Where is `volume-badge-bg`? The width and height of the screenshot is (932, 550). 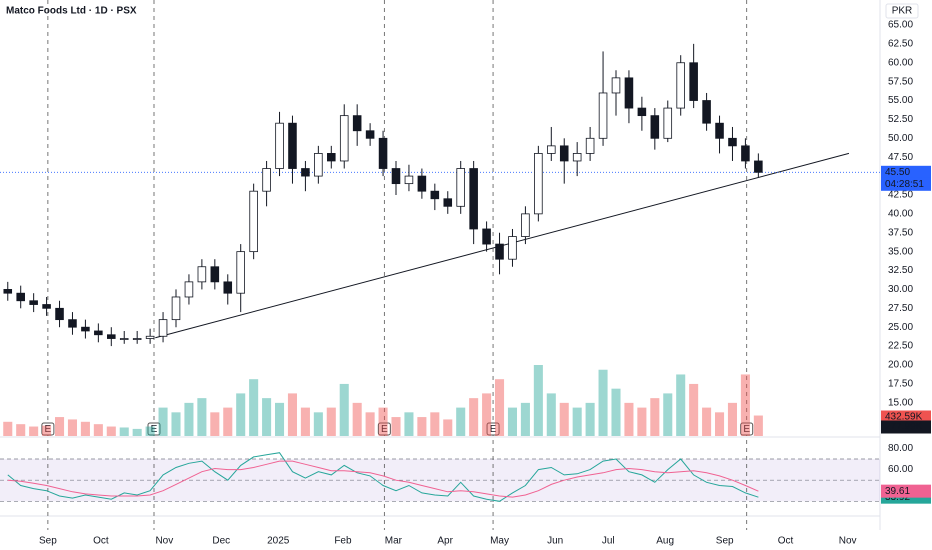 volume-badge-bg is located at coordinates (906, 417).